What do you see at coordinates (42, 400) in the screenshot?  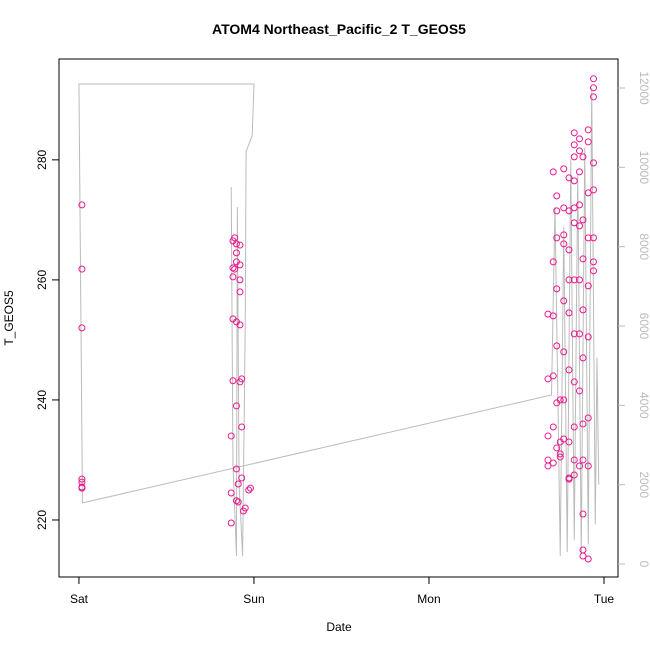 I see `y-tick-label: 240` at bounding box center [42, 400].